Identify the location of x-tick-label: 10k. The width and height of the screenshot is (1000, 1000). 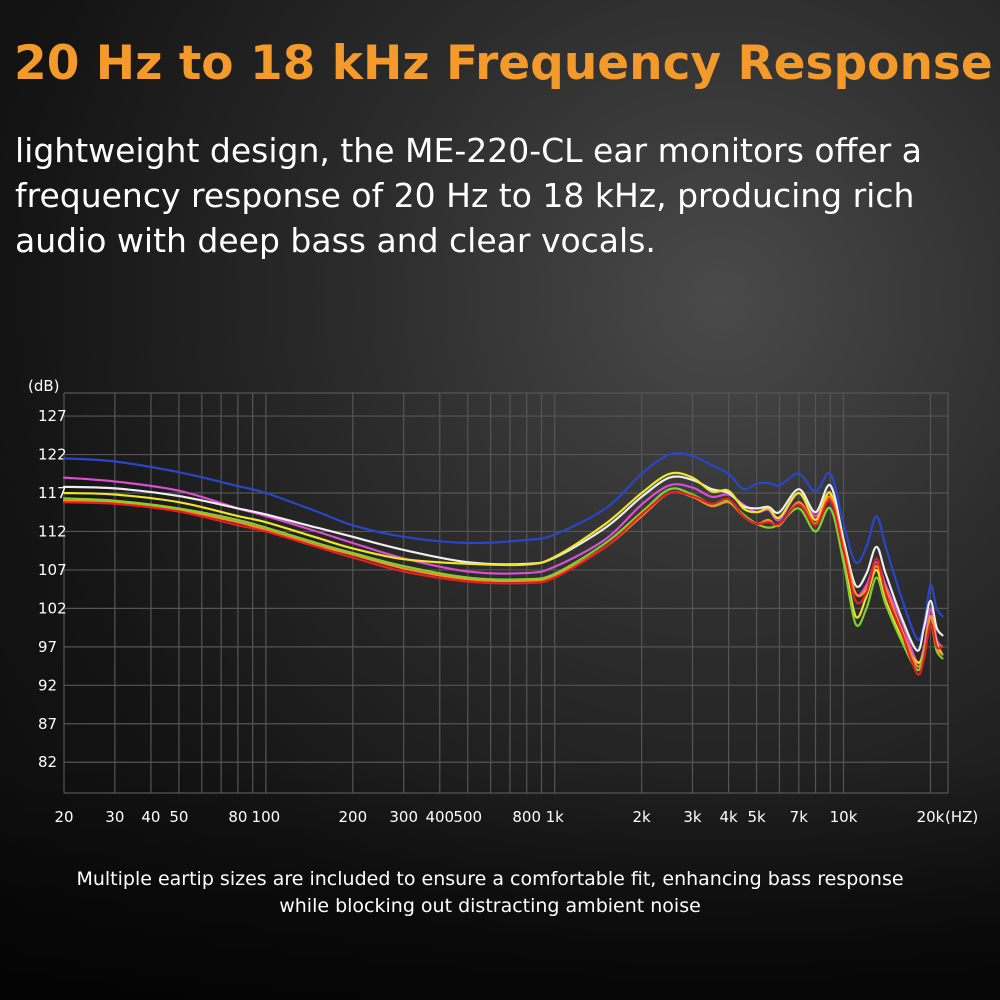
(844, 817).